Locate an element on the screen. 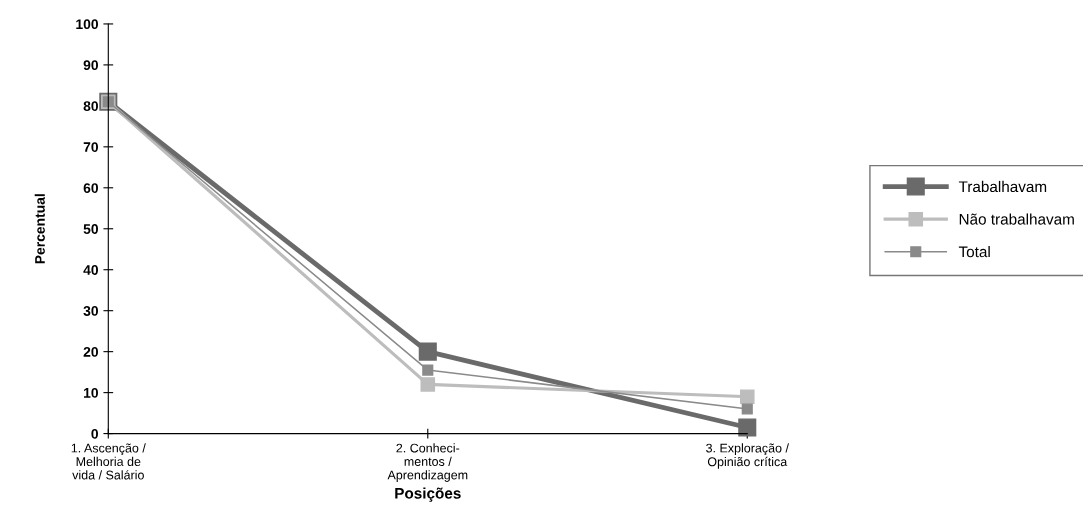 The image size is (1083, 532). y-tick-label: 20 is located at coordinates (91, 351).